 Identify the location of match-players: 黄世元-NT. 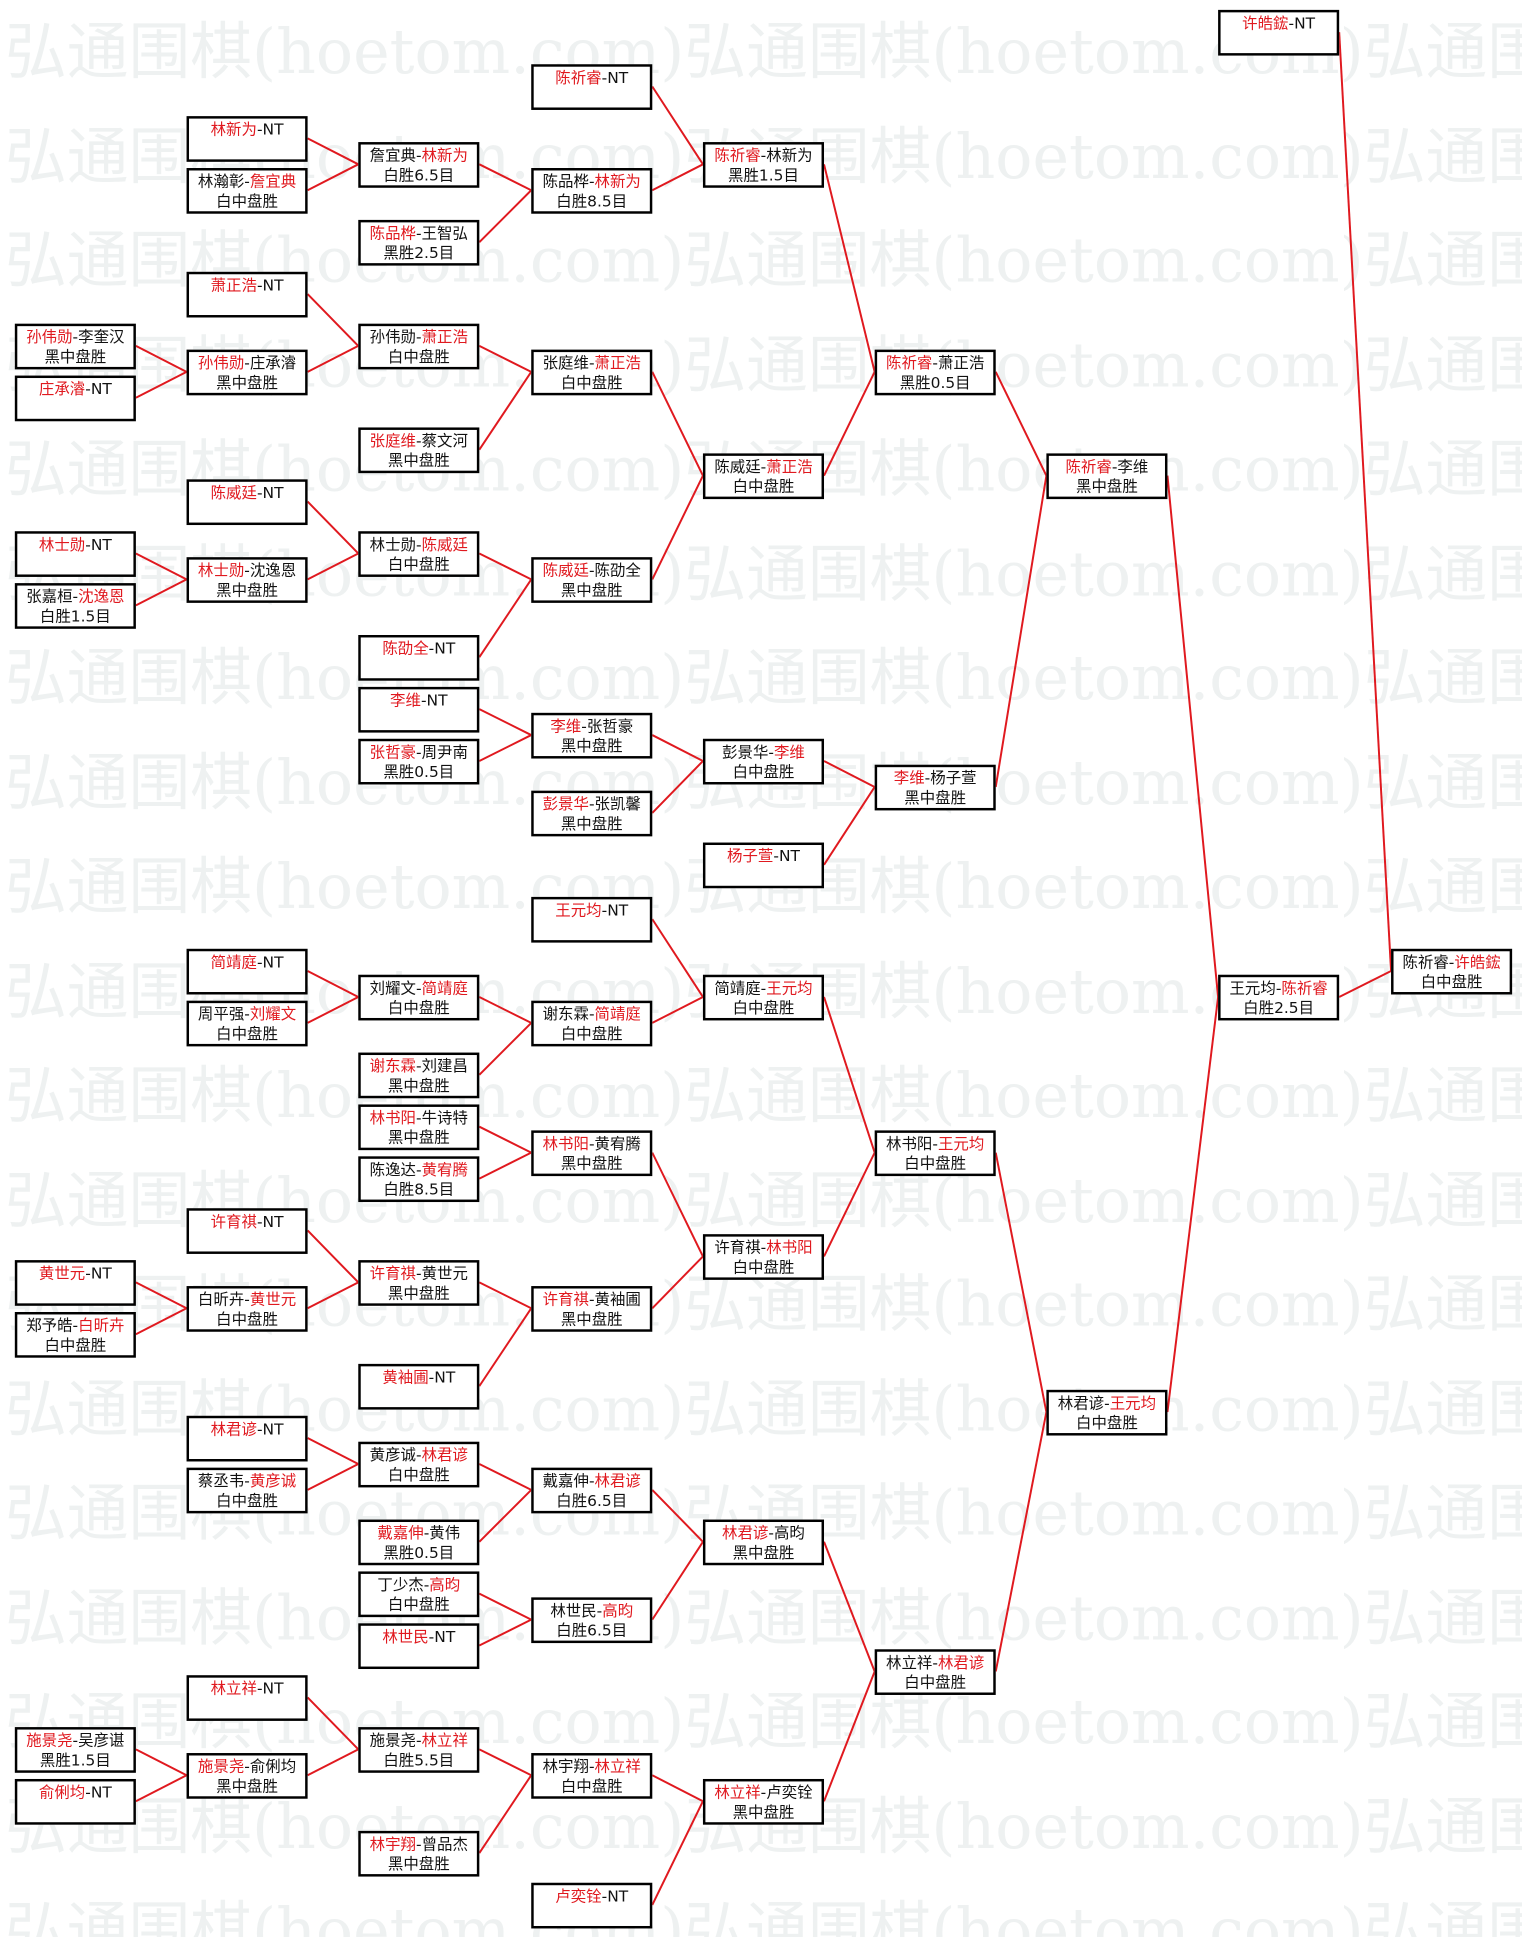
(75, 1274).